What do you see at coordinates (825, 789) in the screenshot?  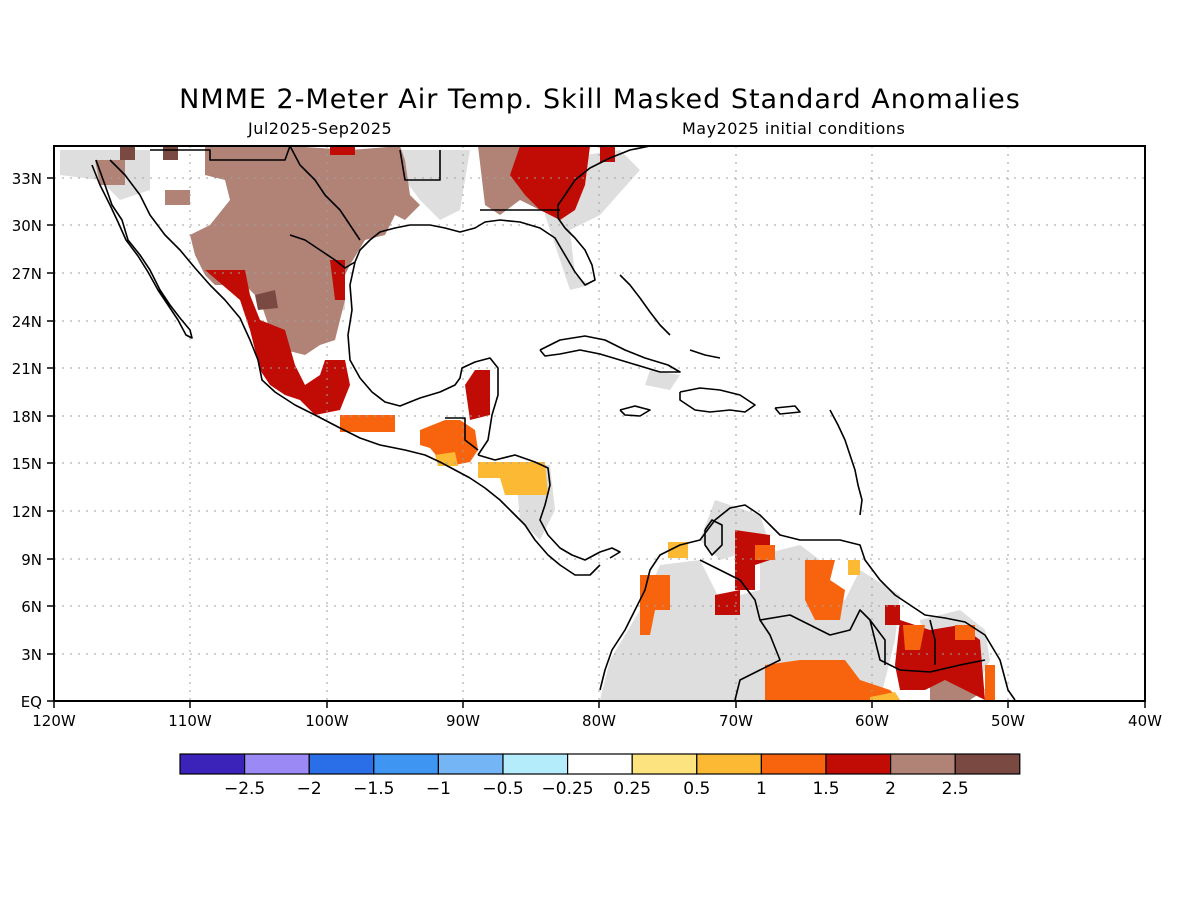 I see `colorbar-label: 1.5` at bounding box center [825, 789].